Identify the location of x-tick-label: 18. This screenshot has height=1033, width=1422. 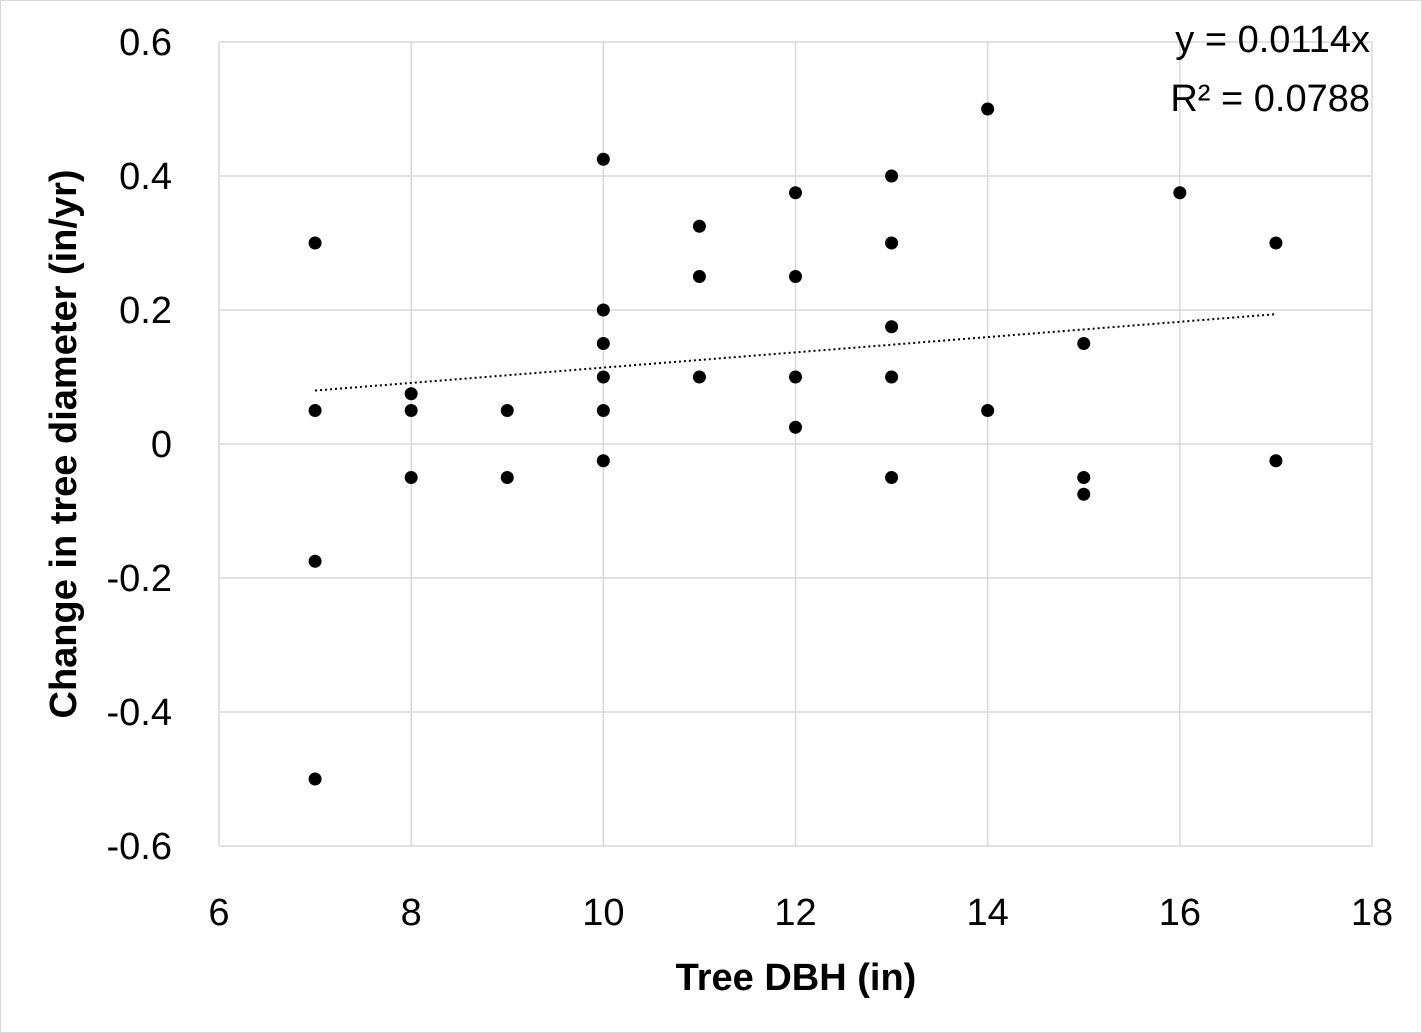
(1372, 913).